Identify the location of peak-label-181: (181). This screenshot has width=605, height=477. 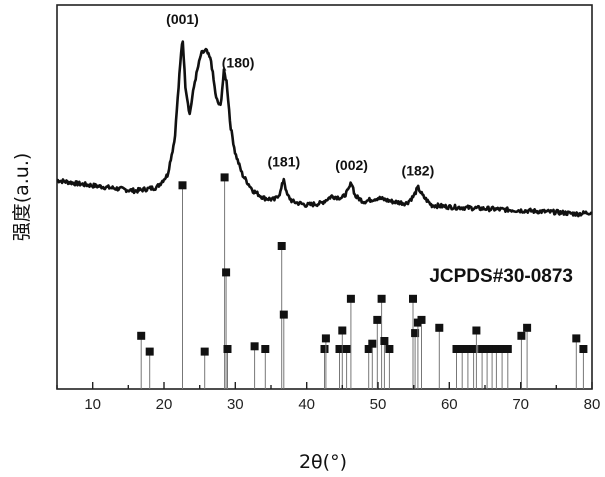
(283, 161).